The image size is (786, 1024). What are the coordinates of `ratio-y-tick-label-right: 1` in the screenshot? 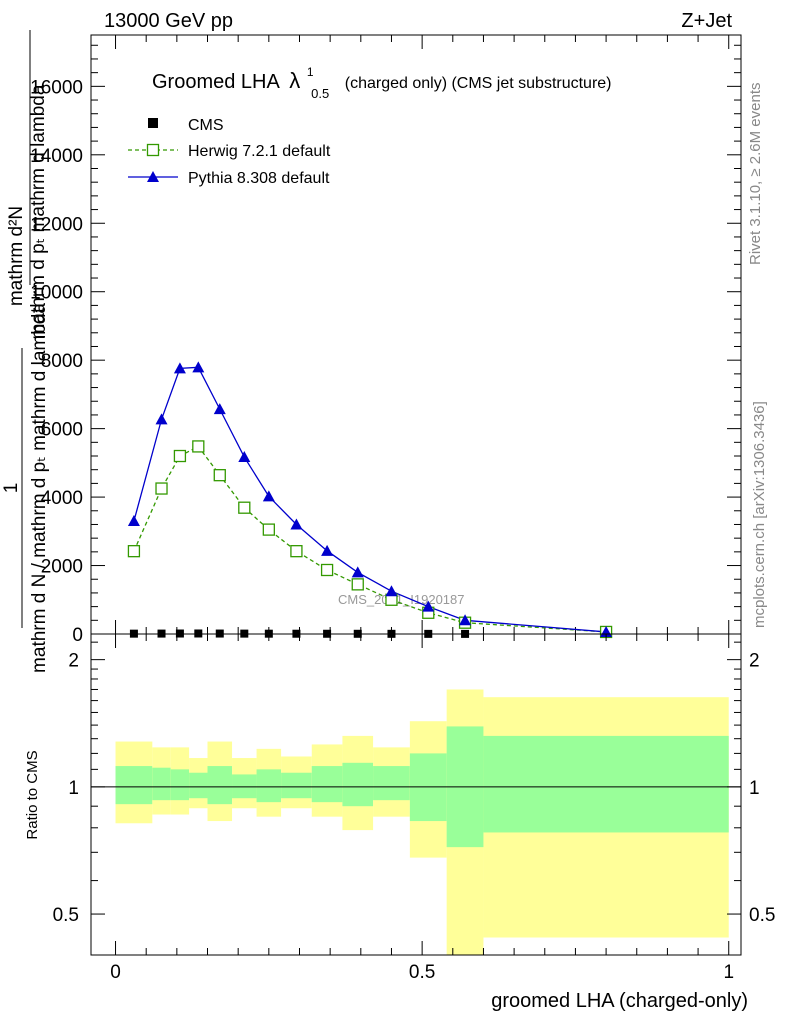 It's located at (754, 788).